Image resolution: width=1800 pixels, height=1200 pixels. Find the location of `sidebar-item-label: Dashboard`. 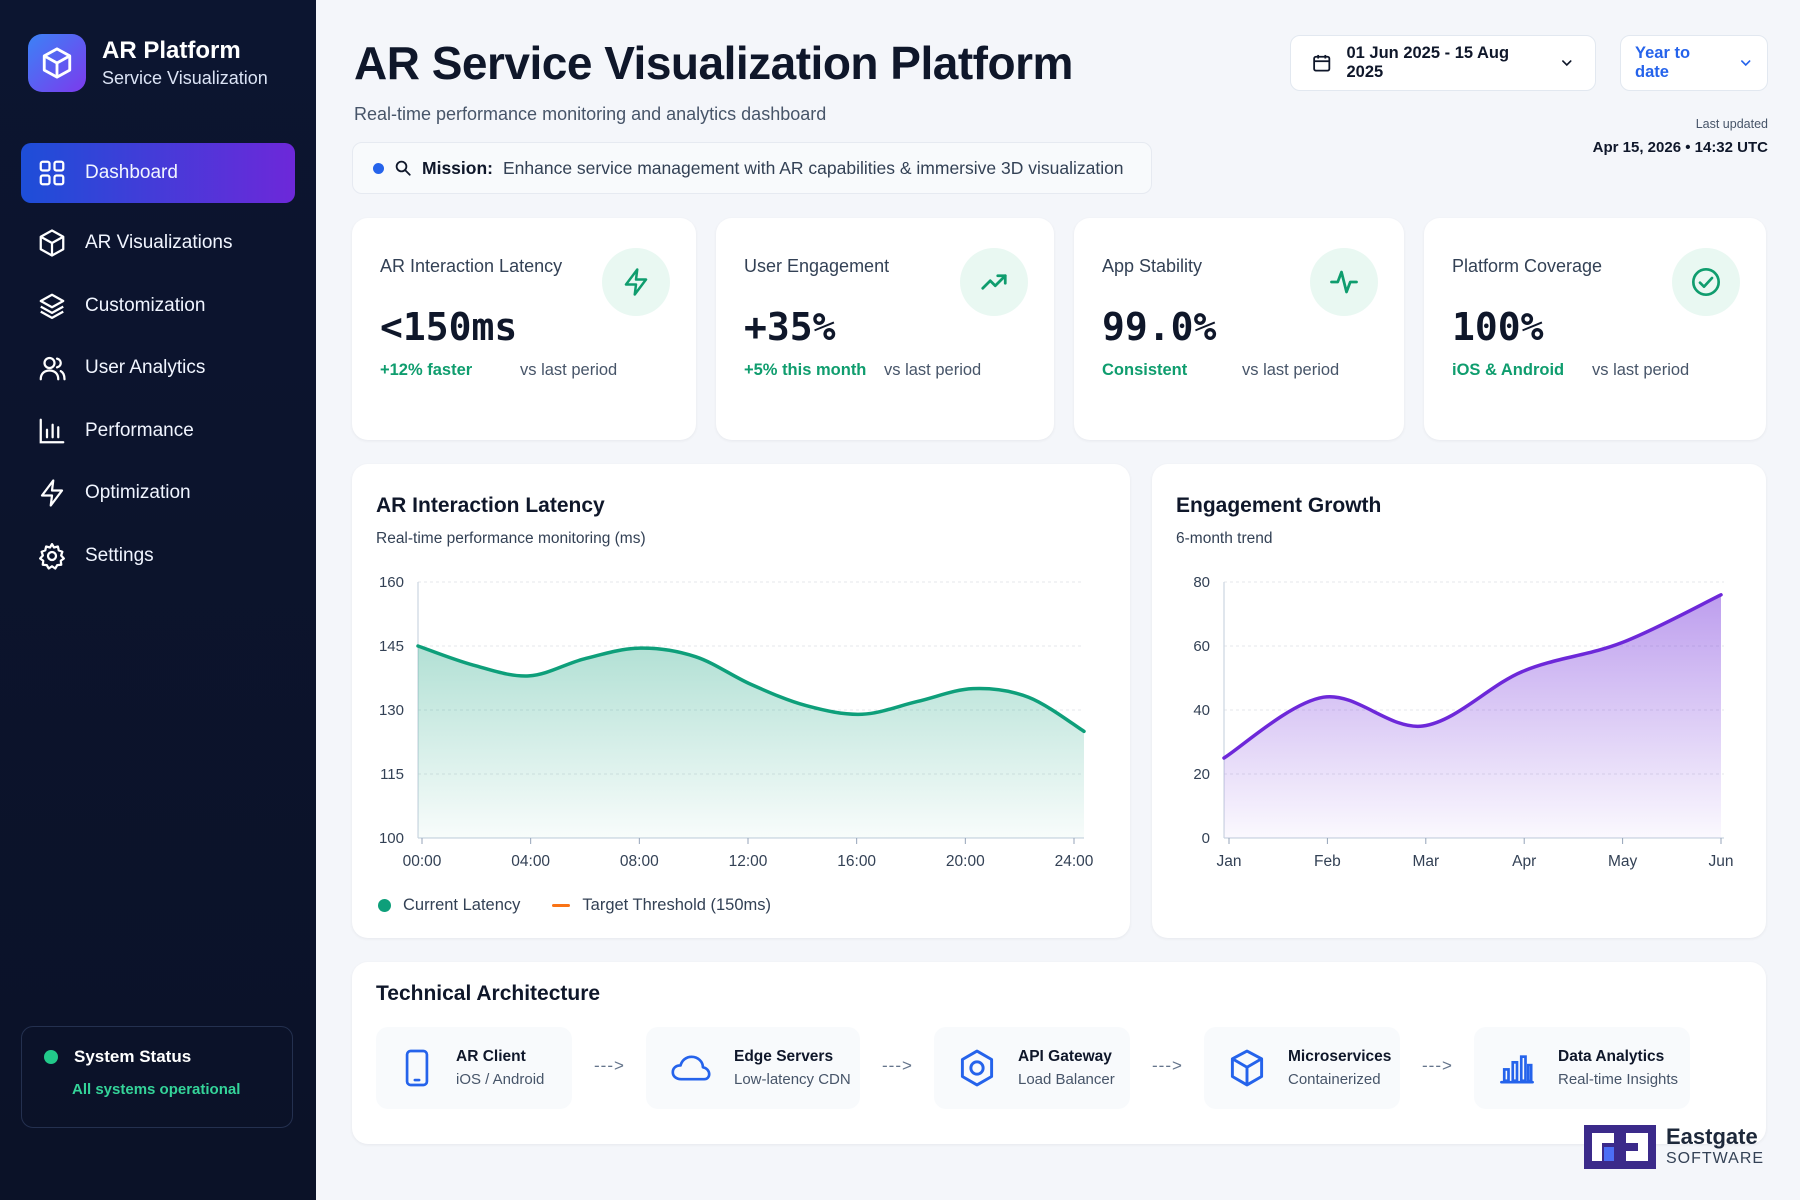

sidebar-item-label: Dashboard is located at coordinates (131, 172).